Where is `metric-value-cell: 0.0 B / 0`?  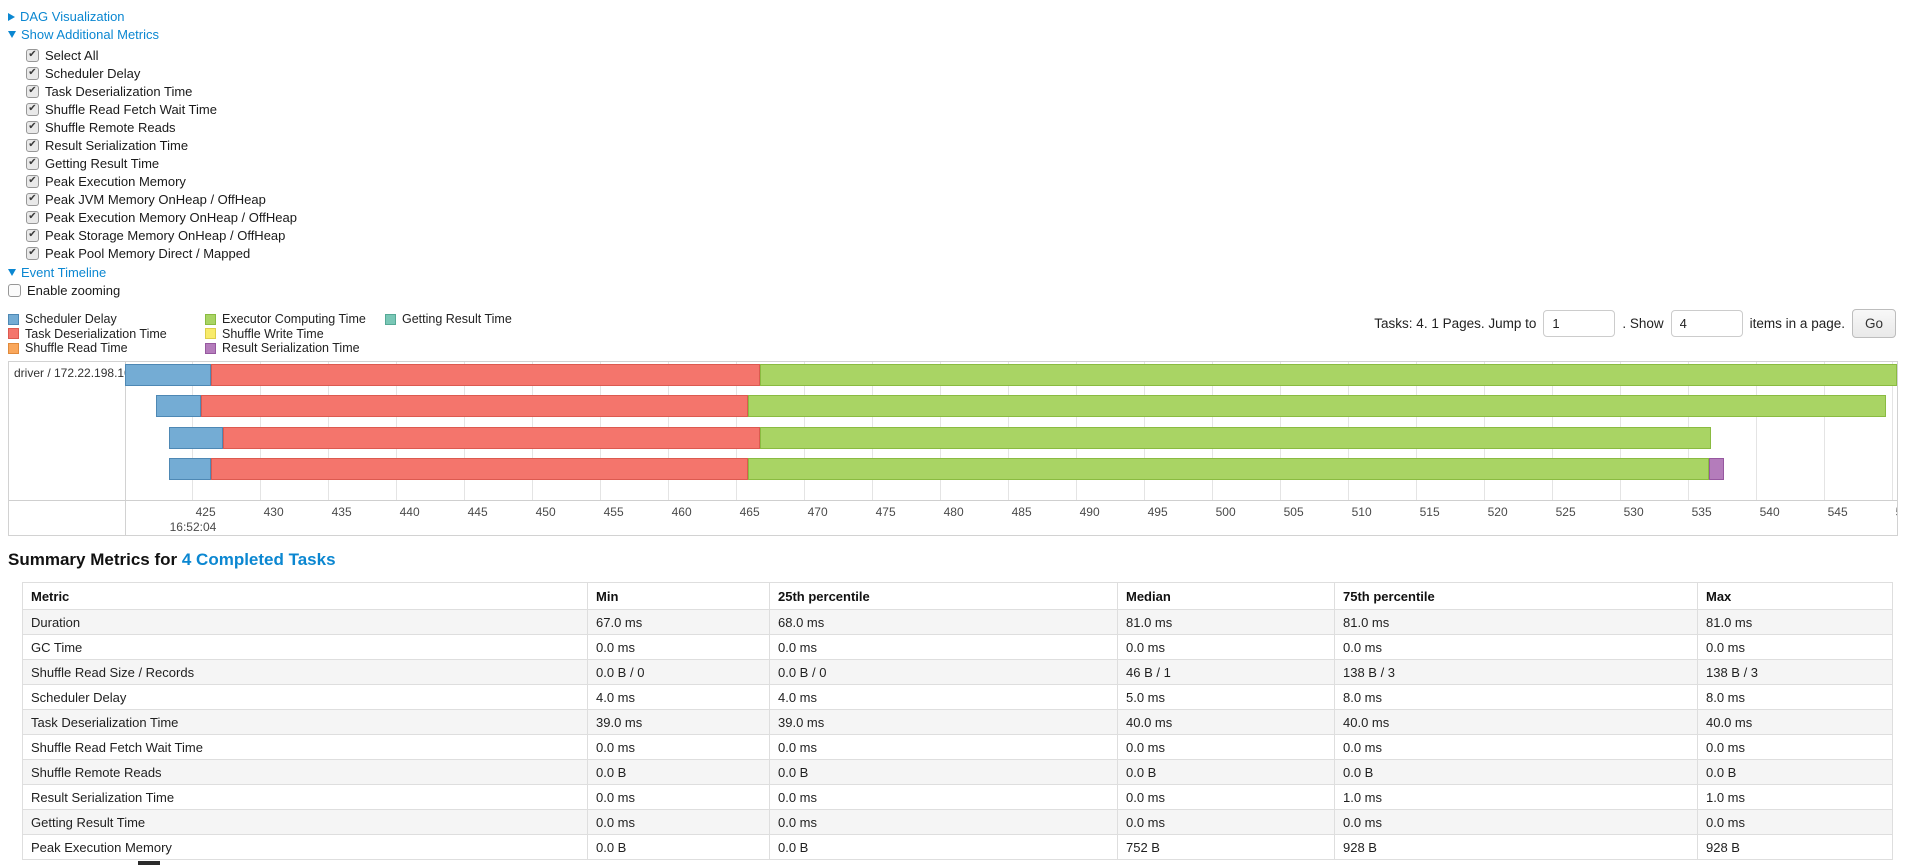
metric-value-cell: 0.0 B / 0 is located at coordinates (678, 672).